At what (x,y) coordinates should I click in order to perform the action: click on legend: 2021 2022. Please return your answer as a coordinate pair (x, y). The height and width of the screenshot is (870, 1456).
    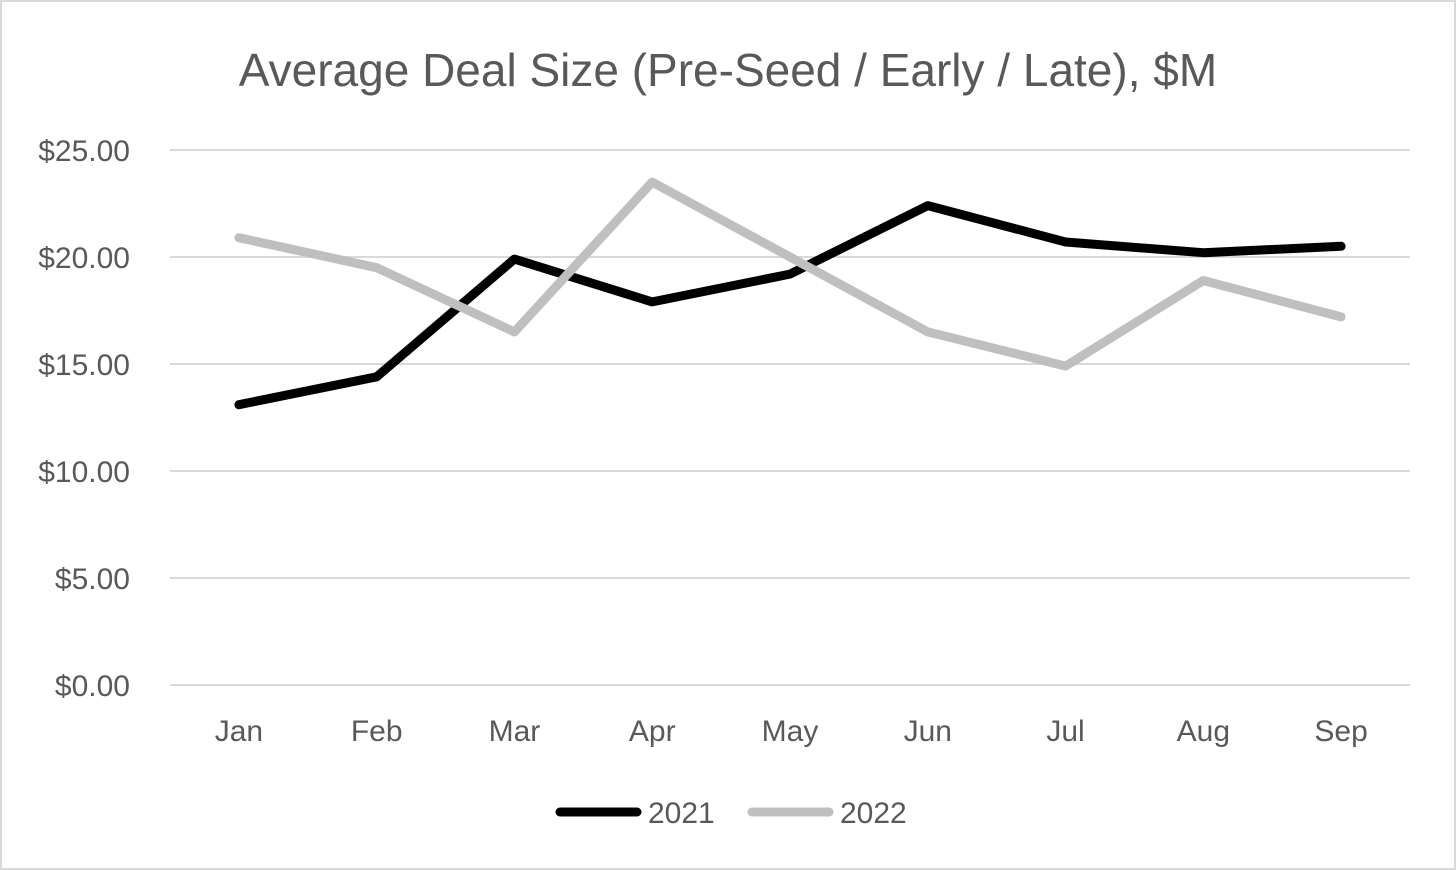
    Looking at the image, I should click on (731, 813).